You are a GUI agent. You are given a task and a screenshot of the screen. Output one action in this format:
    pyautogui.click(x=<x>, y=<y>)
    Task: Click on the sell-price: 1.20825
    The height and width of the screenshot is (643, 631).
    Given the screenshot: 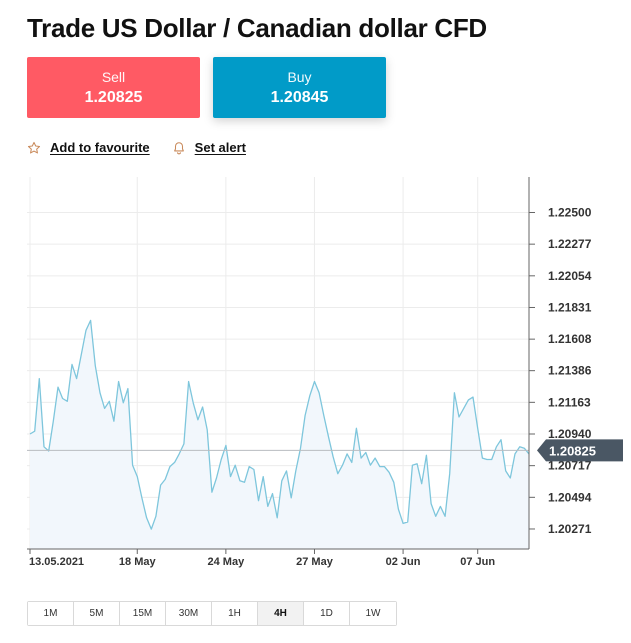 What is the action you would take?
    pyautogui.click(x=113, y=97)
    